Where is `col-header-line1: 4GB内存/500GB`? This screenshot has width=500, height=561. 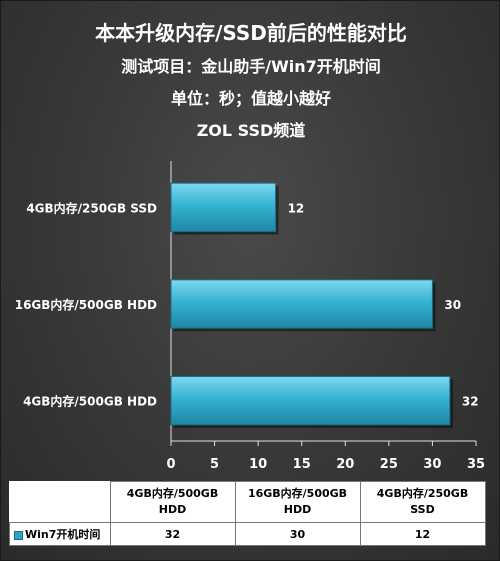 col-header-line1: 4GB内存/500GB is located at coordinates (172, 493).